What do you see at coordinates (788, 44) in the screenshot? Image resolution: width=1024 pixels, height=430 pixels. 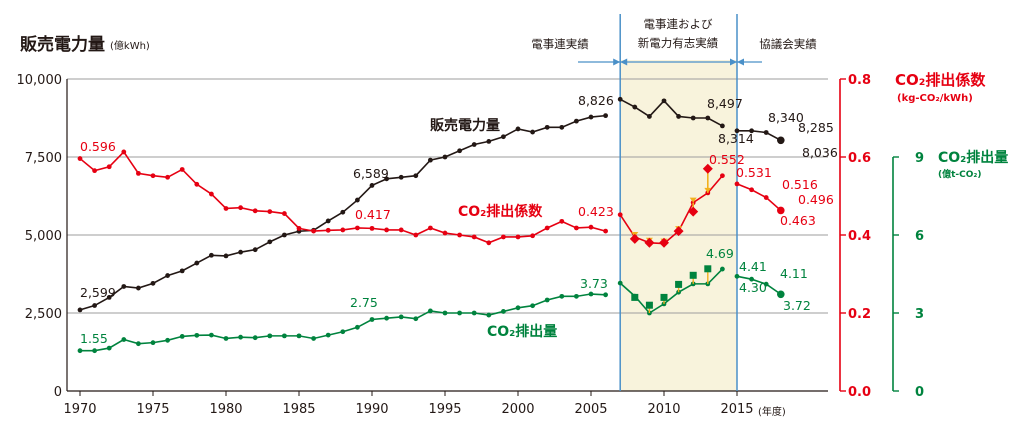 I see `period-label: 協議会実績` at bounding box center [788, 44].